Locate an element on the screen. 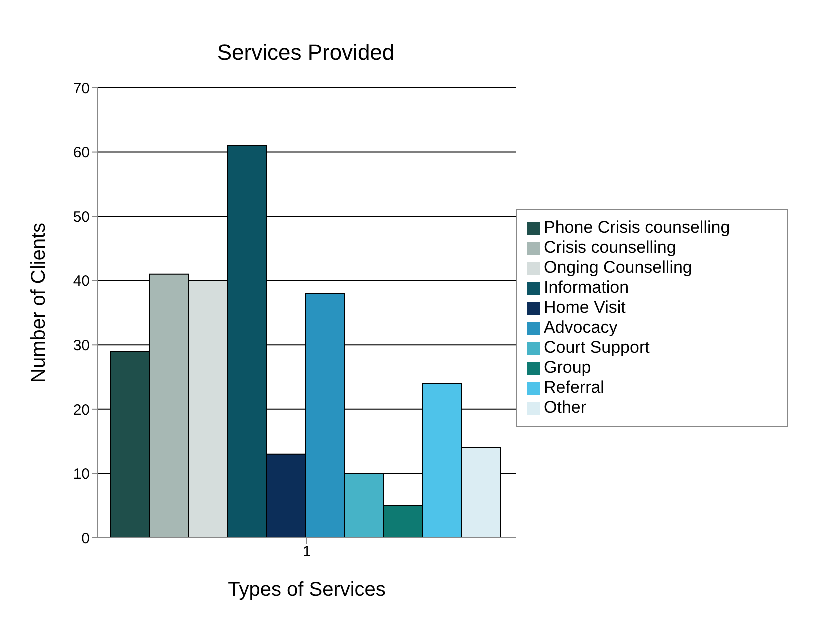  legend-label: Group is located at coordinates (568, 367).